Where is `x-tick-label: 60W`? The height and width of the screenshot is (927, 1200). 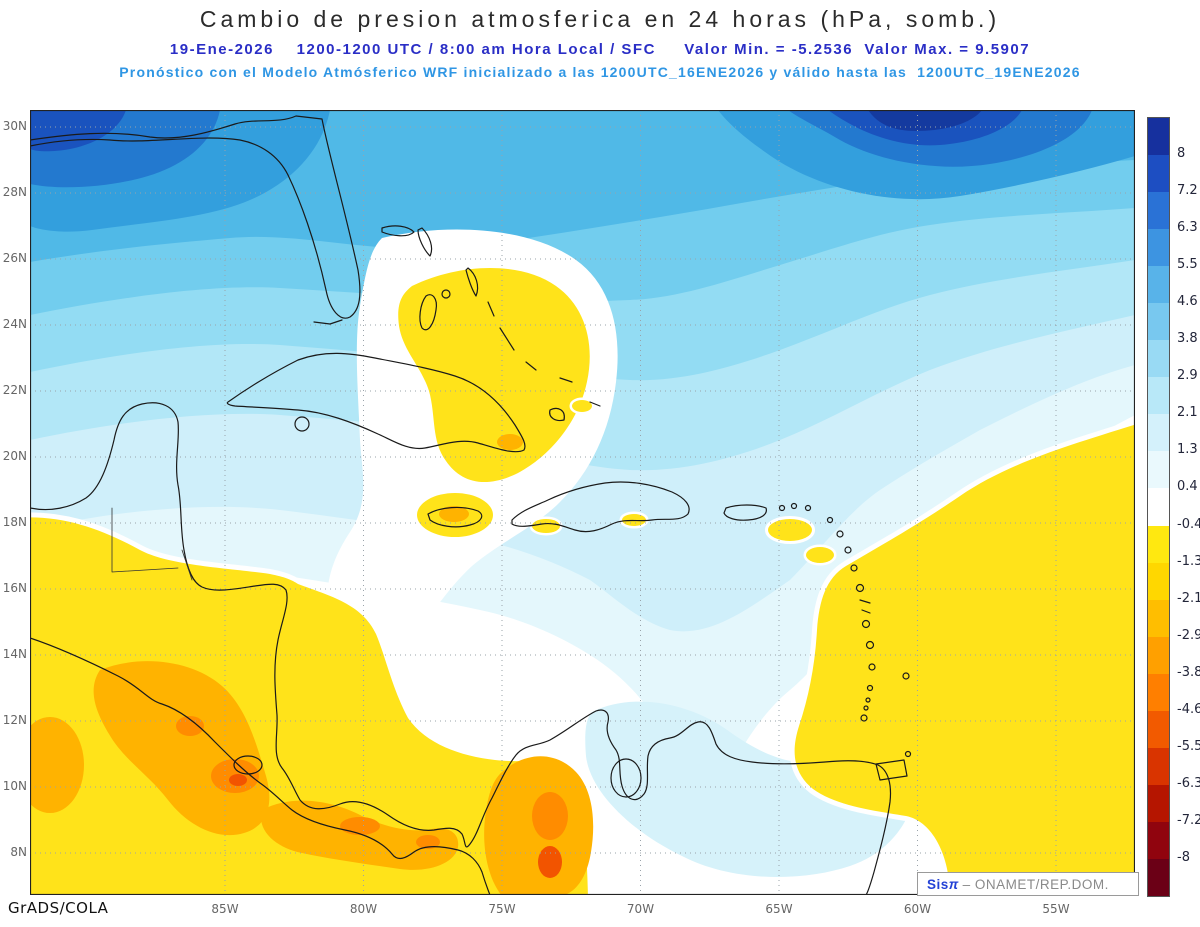
x-tick-label: 60W is located at coordinates (917, 909).